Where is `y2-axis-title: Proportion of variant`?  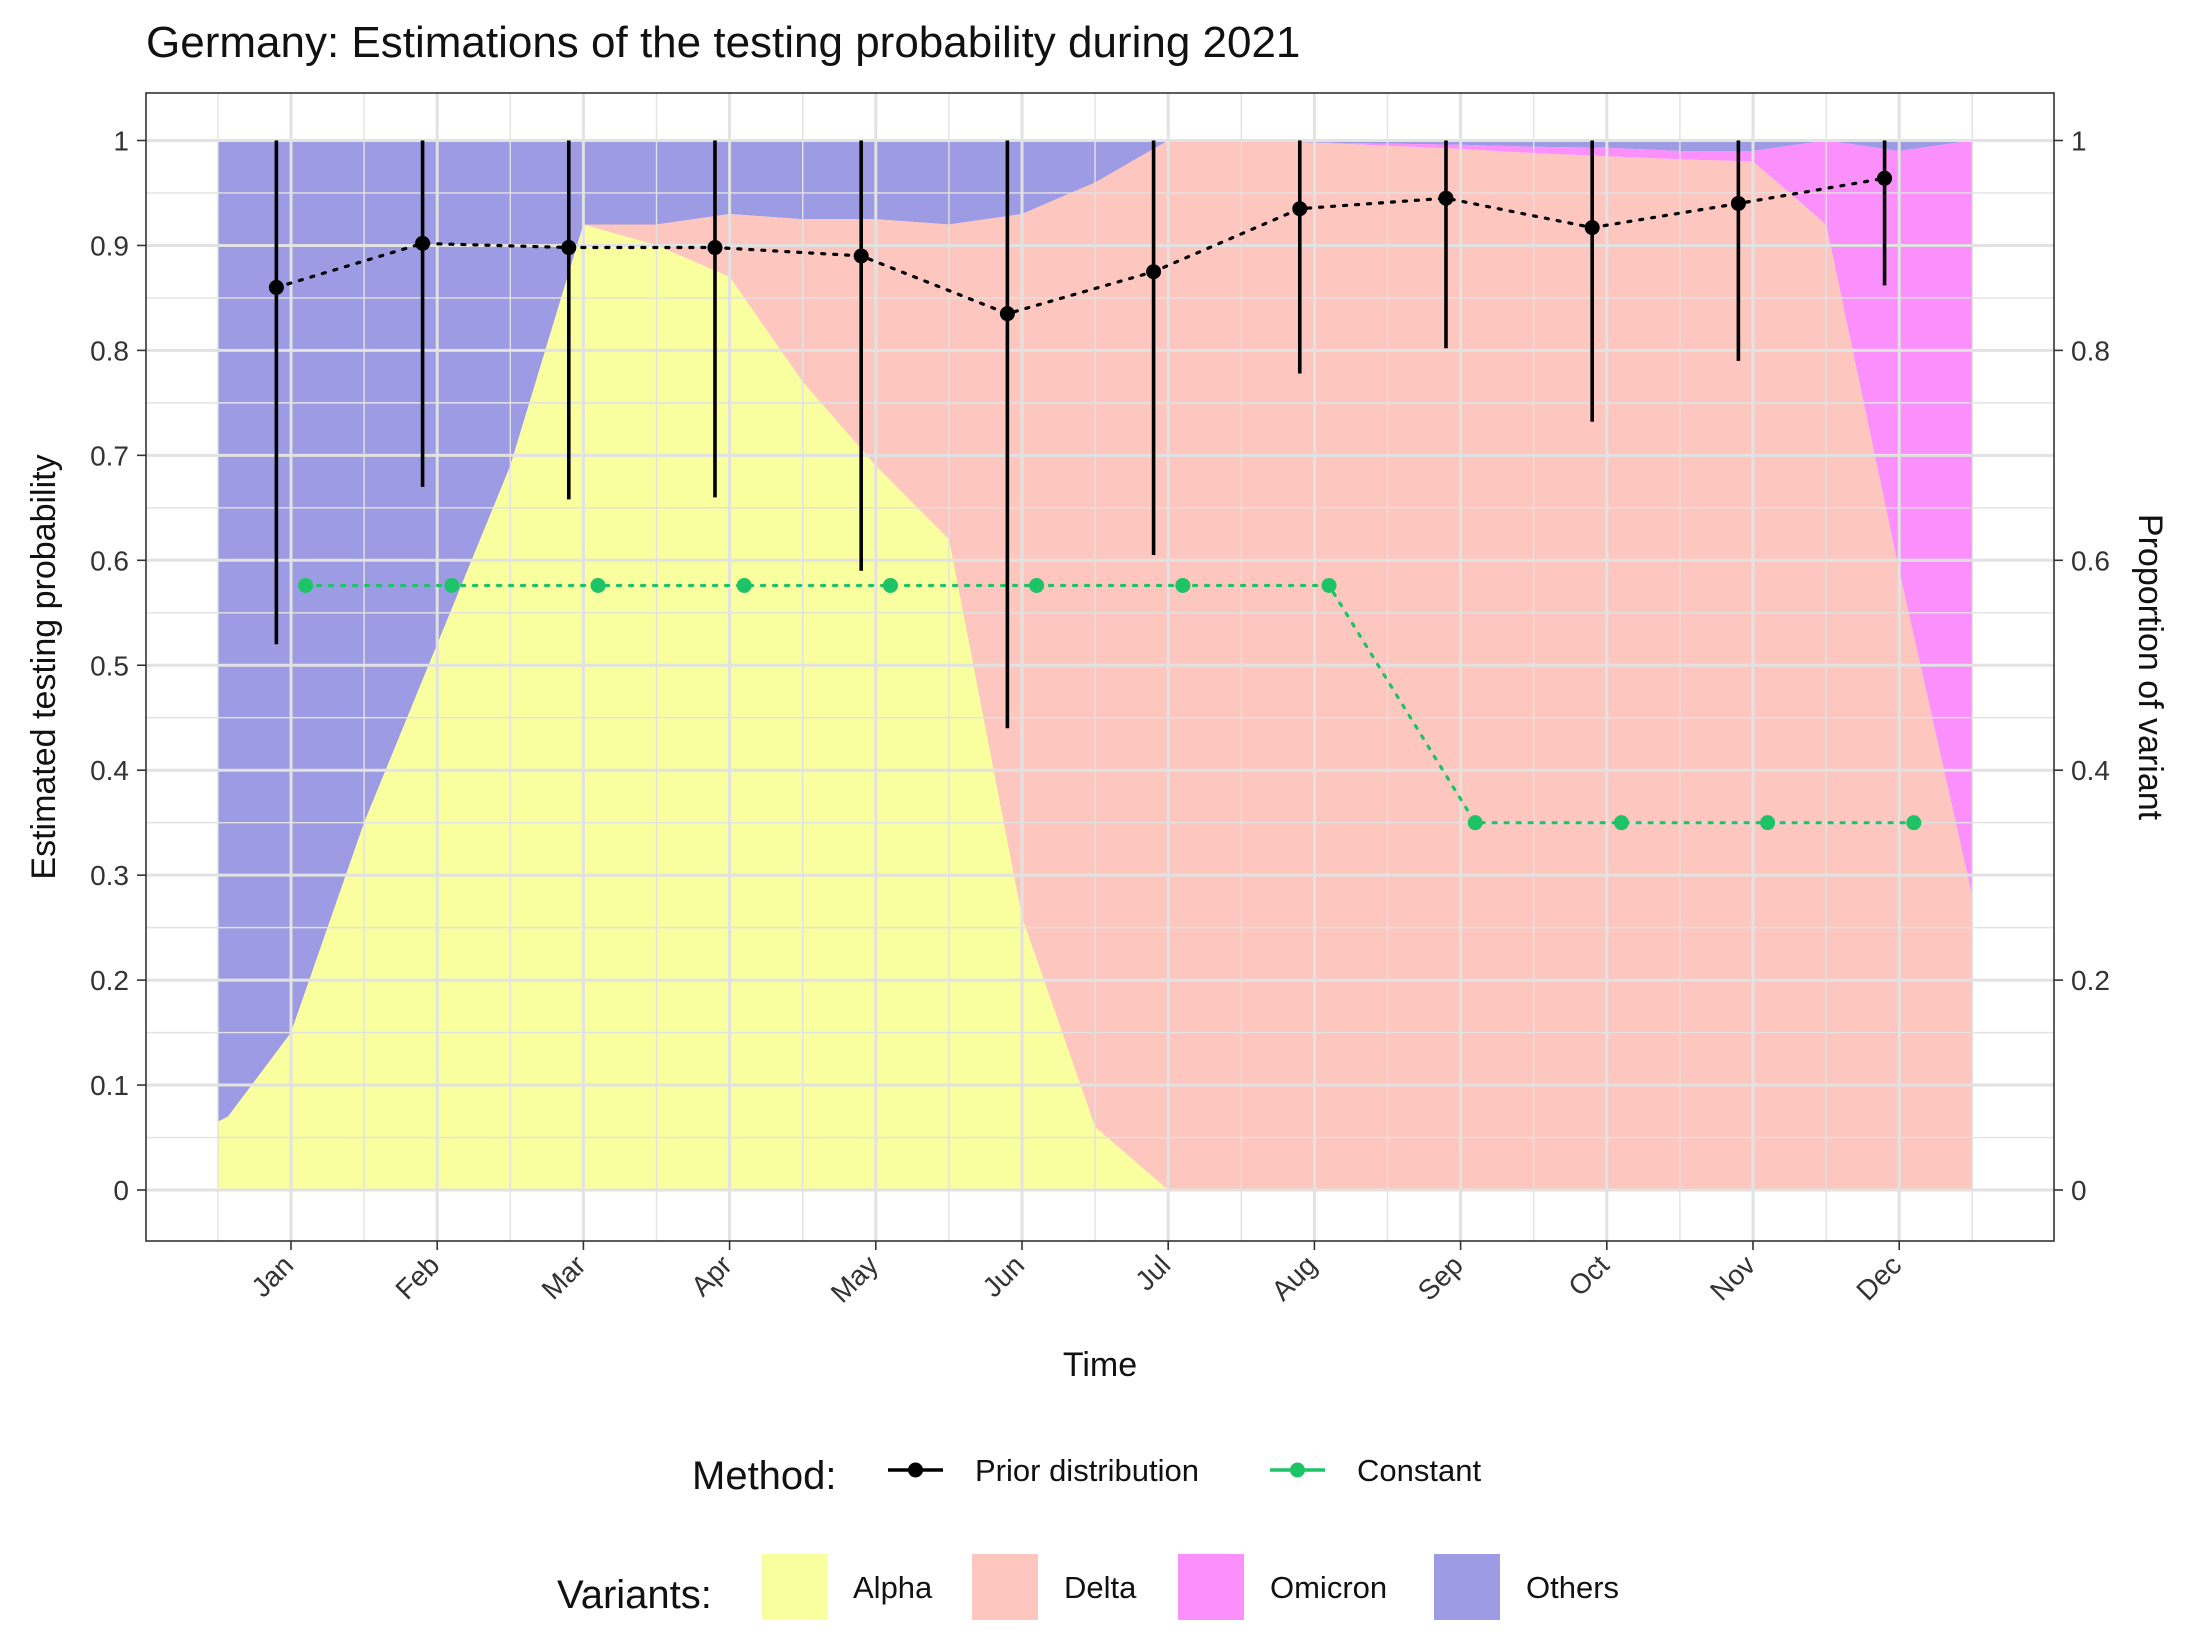
y2-axis-title: Proportion of variant is located at coordinates (2150, 667).